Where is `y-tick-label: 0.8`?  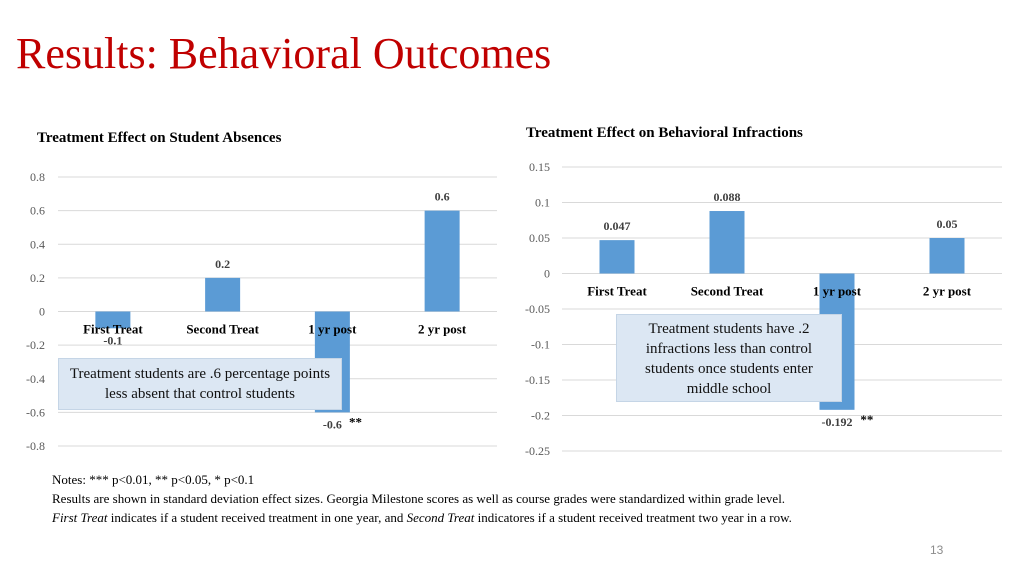 y-tick-label: 0.8 is located at coordinates (37, 177).